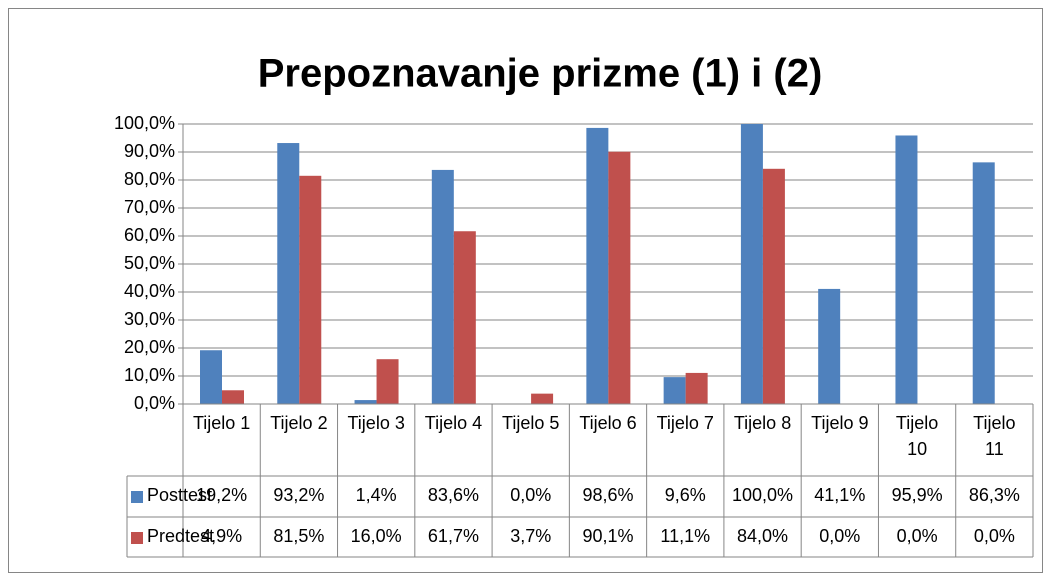 The width and height of the screenshot is (1051, 581). I want to click on y-tick-label: 90,0%, so click(149, 151).